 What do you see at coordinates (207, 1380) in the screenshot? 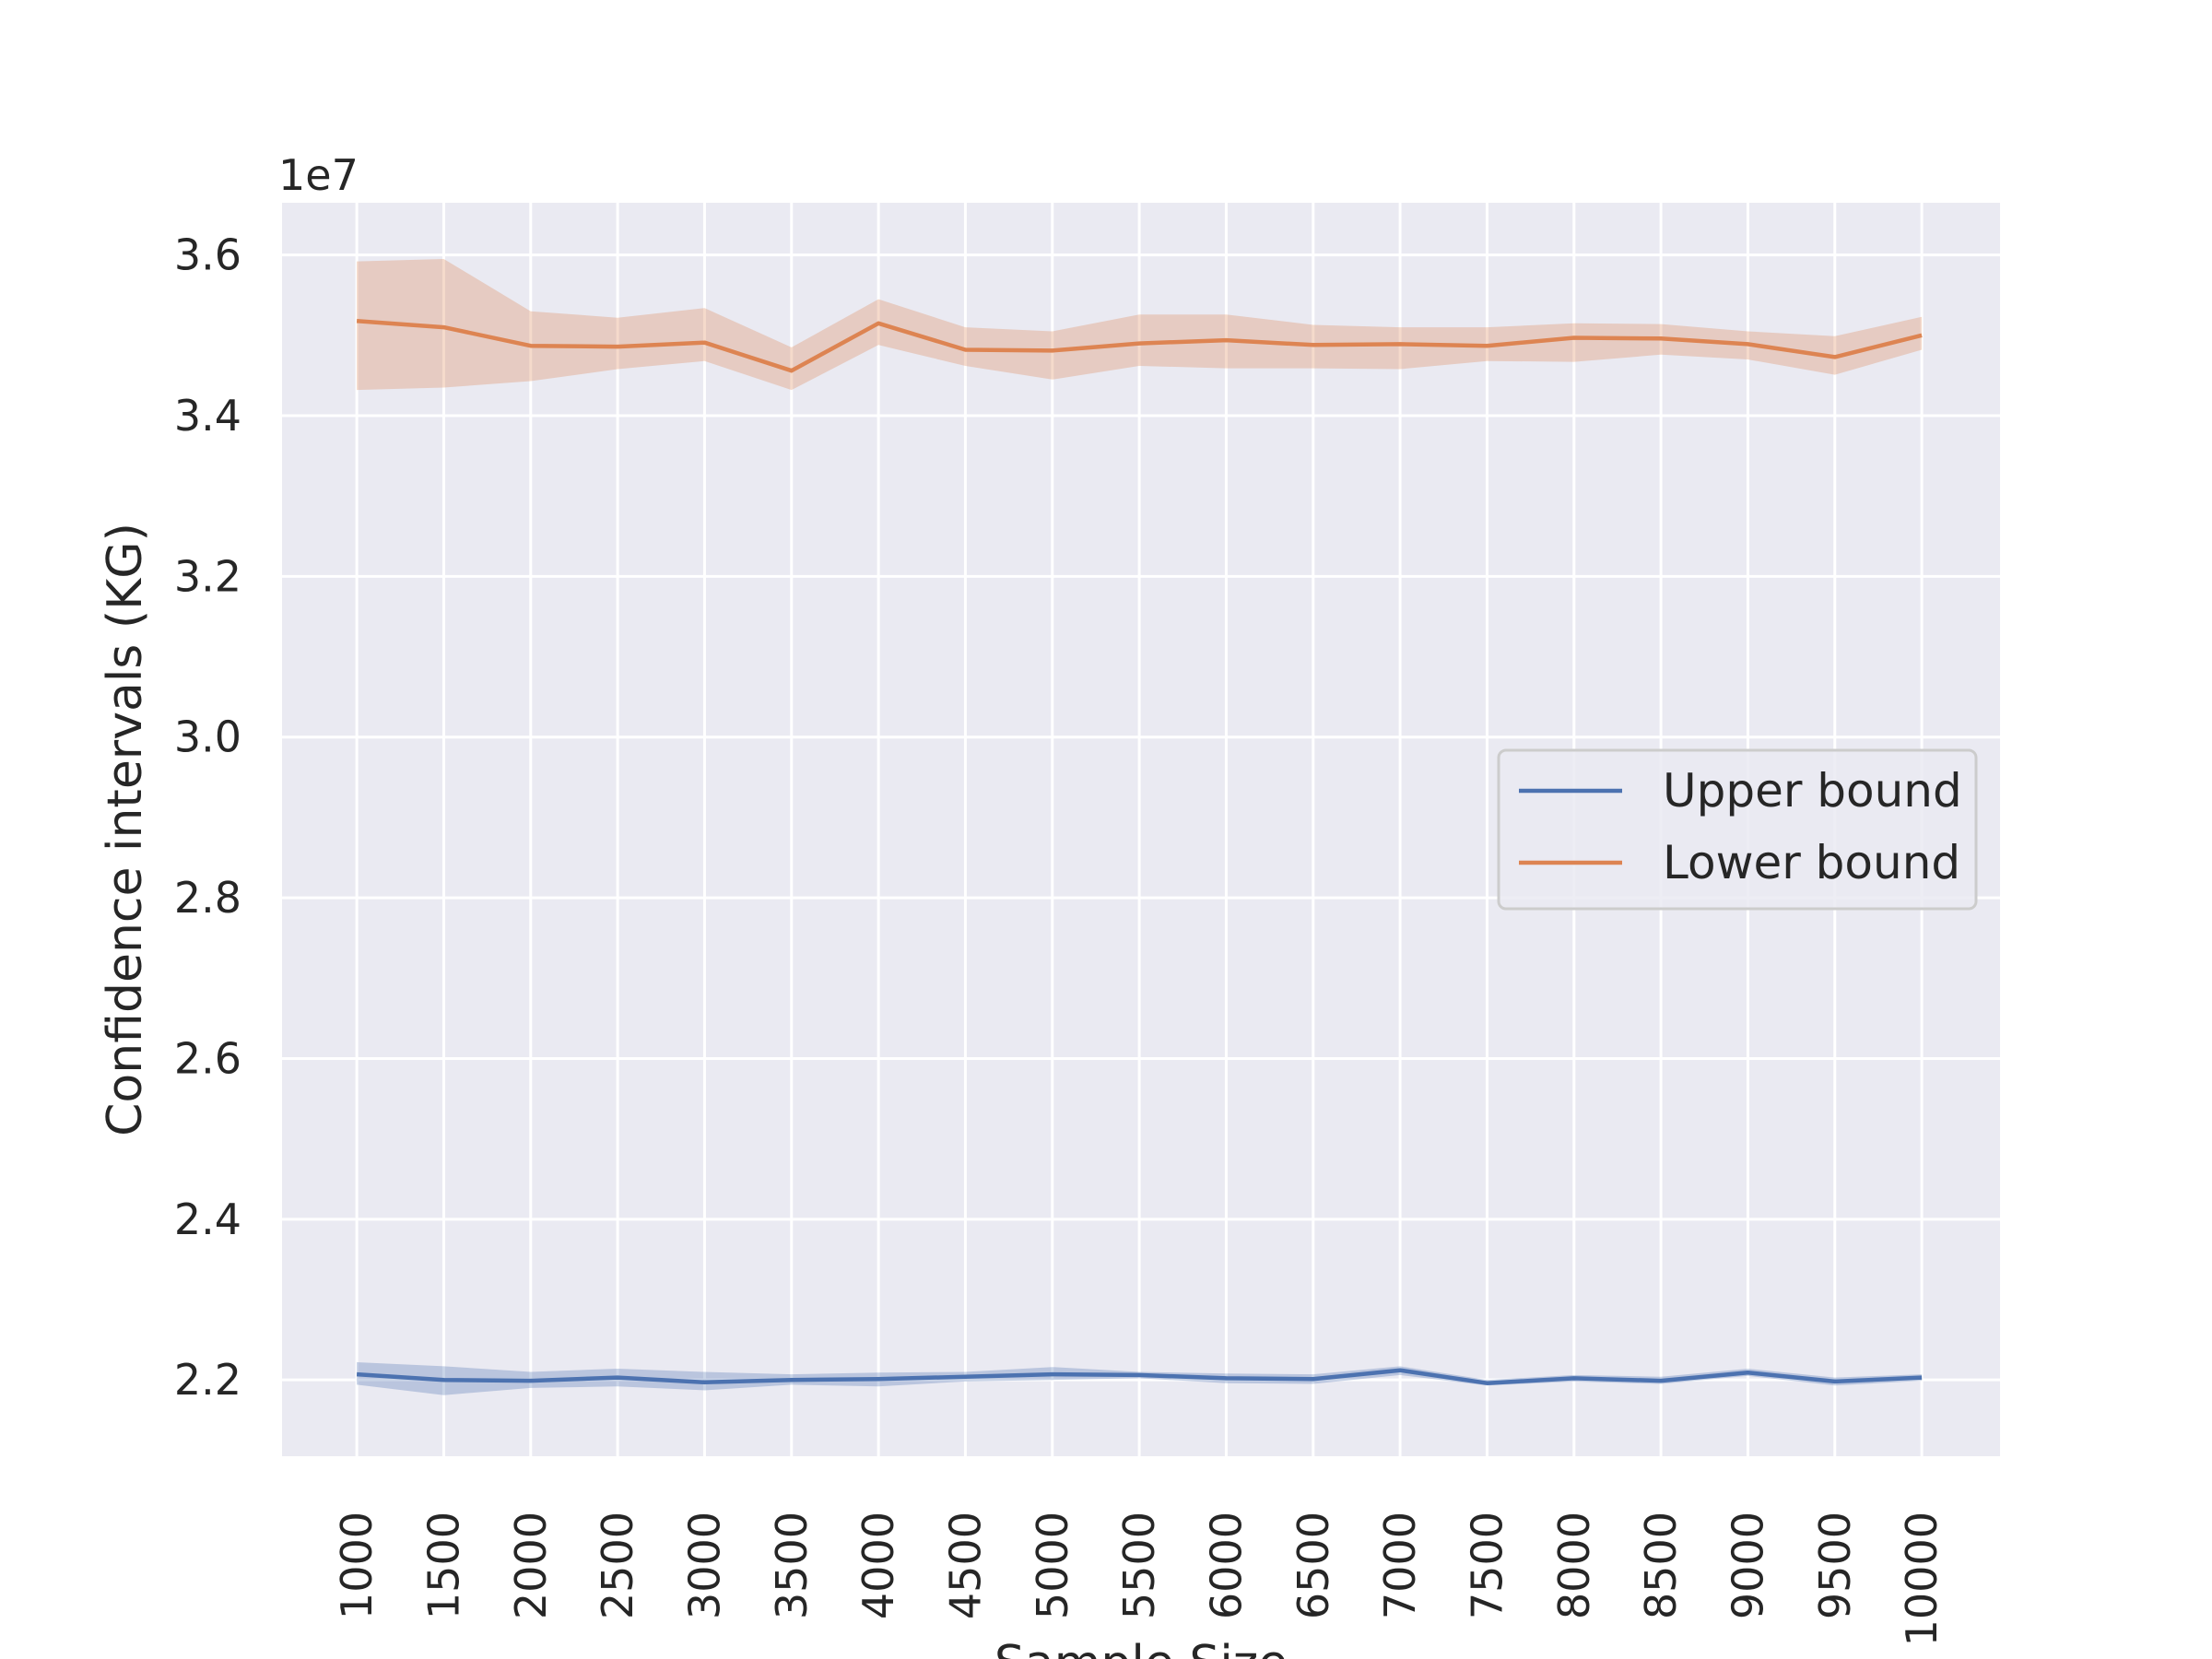
I see `y-tick-label: 2.2` at bounding box center [207, 1380].